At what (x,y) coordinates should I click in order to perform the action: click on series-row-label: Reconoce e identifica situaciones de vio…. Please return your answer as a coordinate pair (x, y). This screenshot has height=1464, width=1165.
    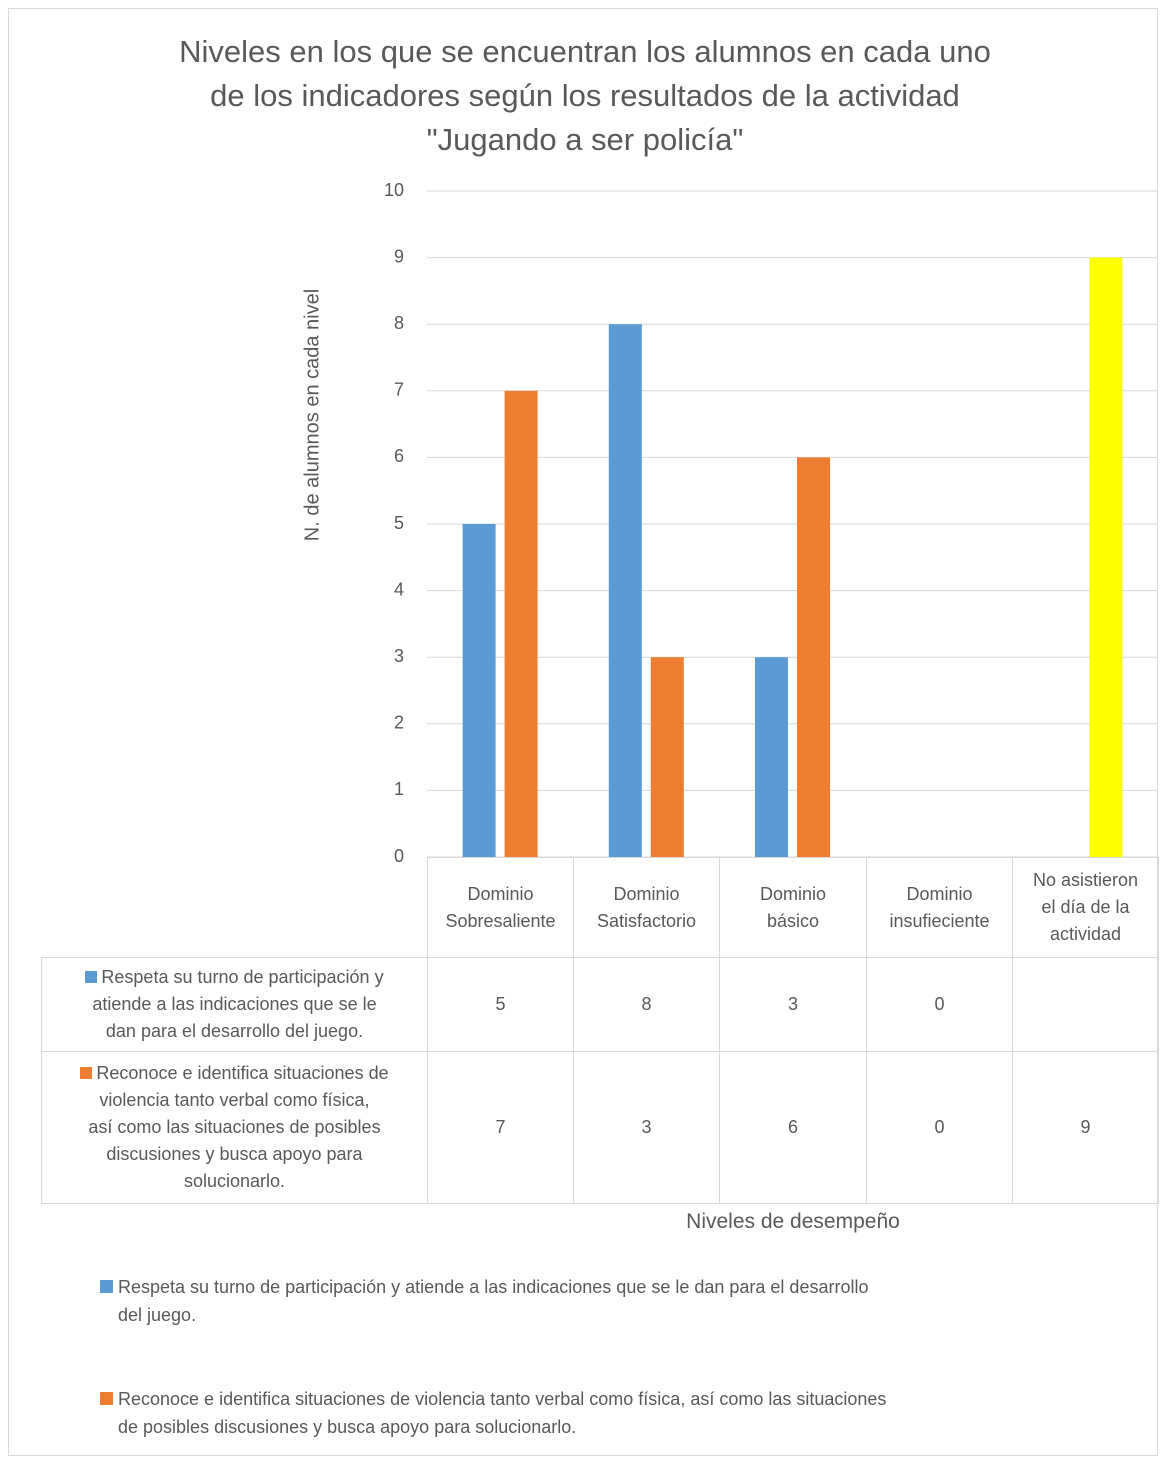
    Looking at the image, I should click on (234, 1127).